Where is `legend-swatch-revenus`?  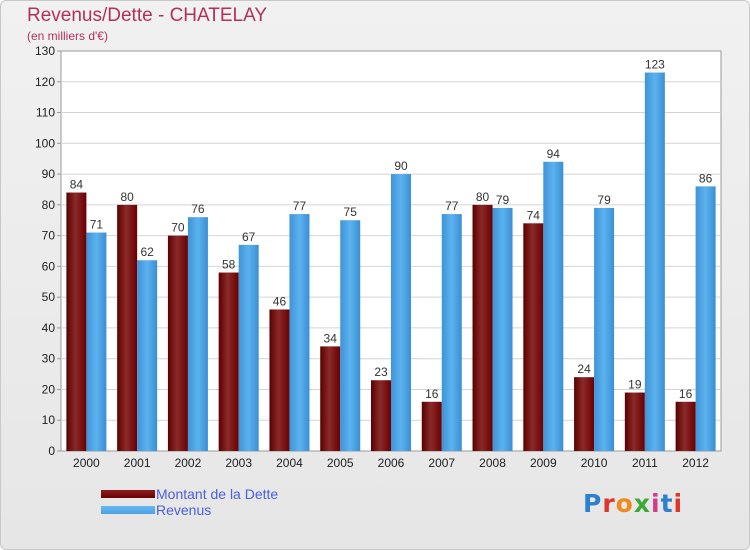
legend-swatch-revenus is located at coordinates (128, 510).